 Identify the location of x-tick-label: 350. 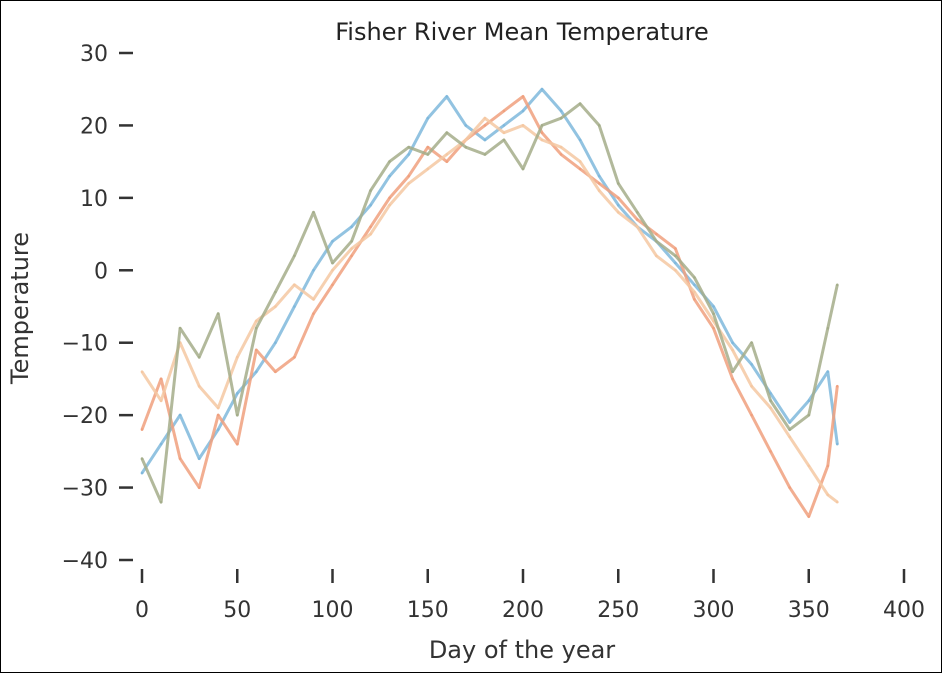
(809, 610).